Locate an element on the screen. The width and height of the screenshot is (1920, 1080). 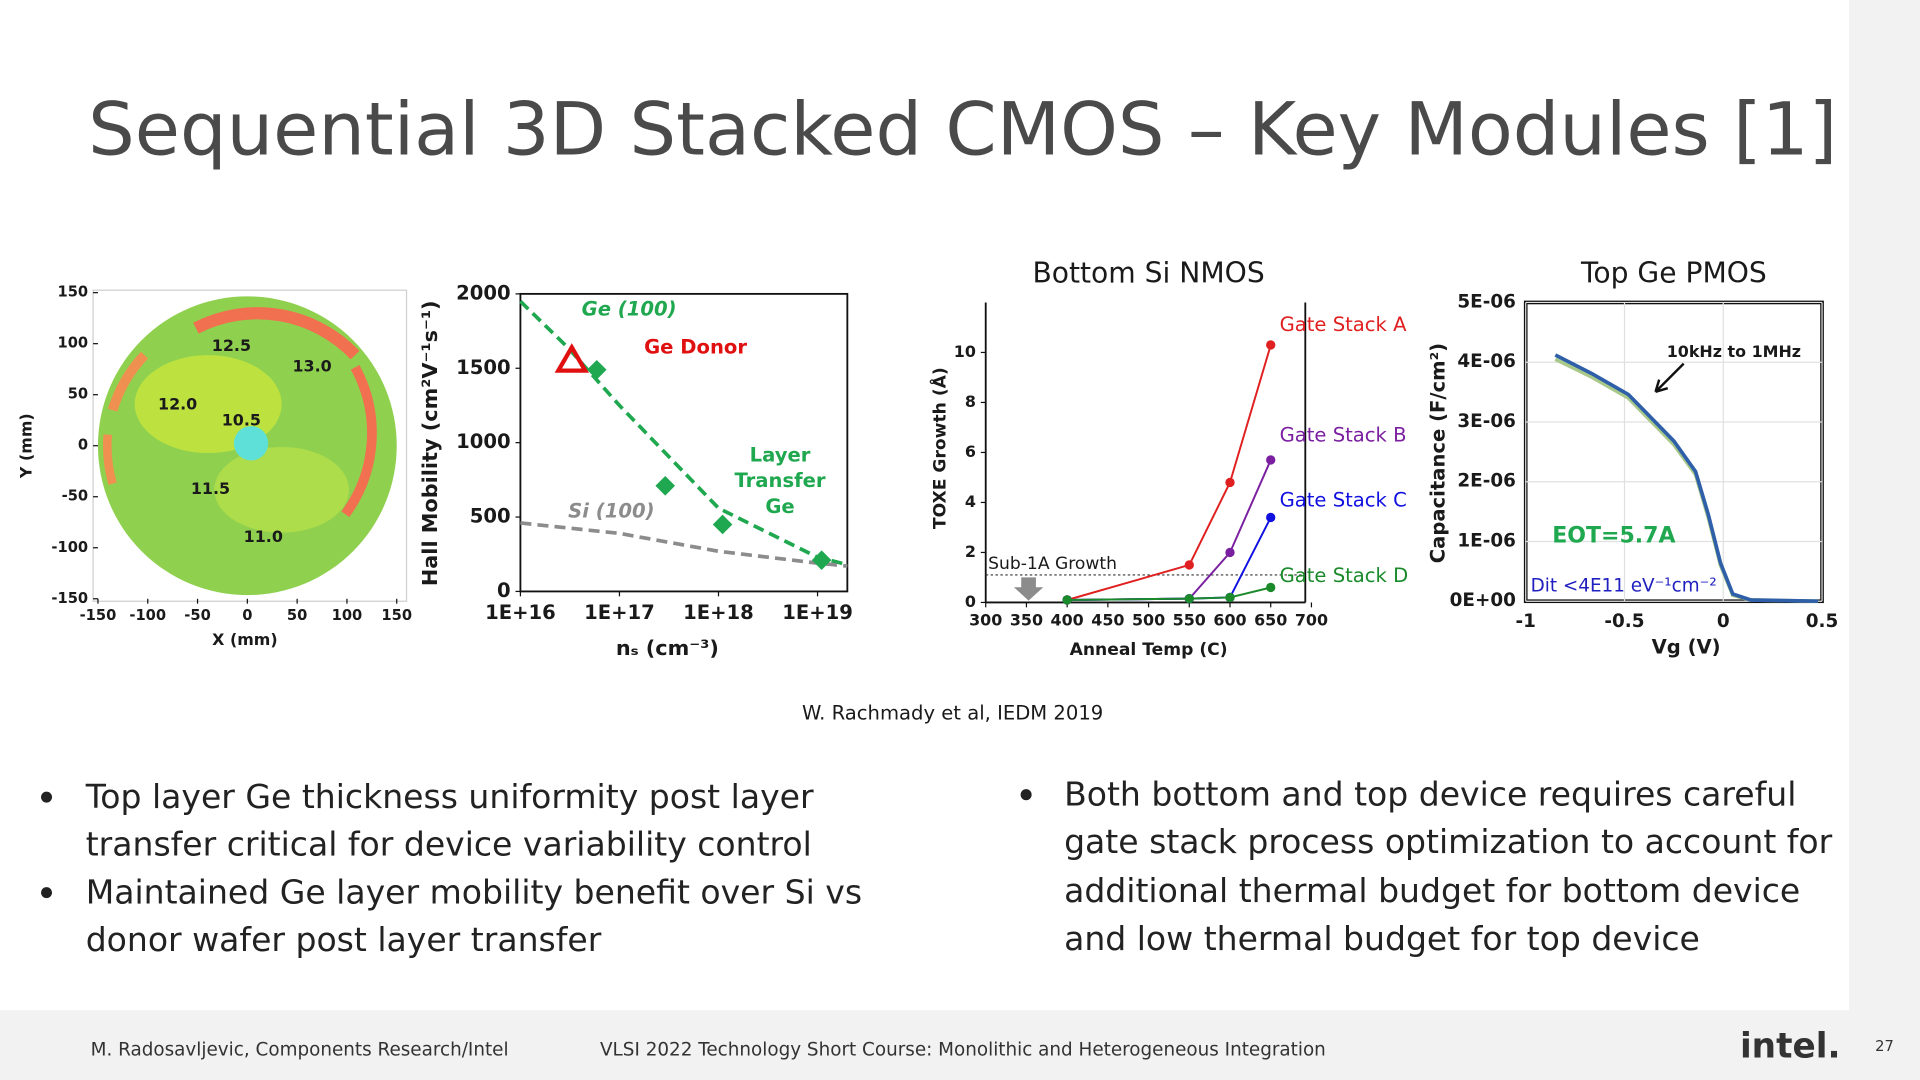
series-label: Gate Stack C is located at coordinates (1343, 499).